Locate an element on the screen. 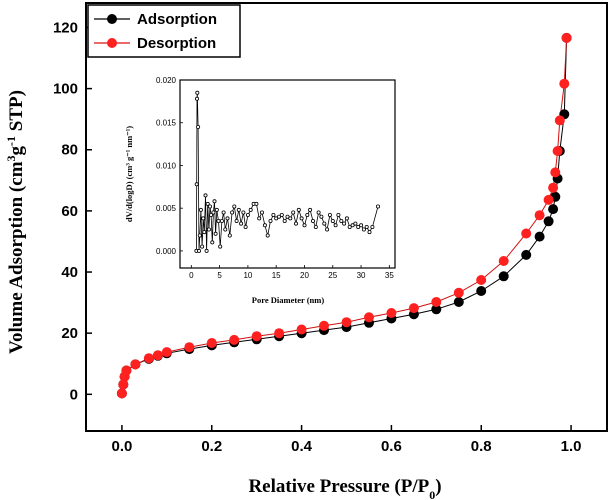 This screenshot has width=609, height=500. legend-box is located at coordinates (164, 31).